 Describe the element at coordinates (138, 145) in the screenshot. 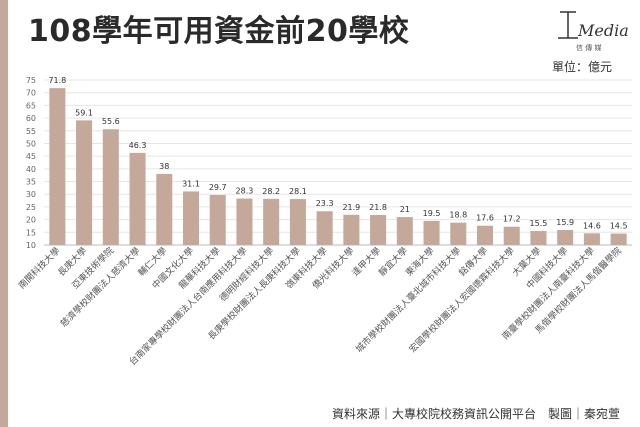

I see `data-label: 46.3` at that location.